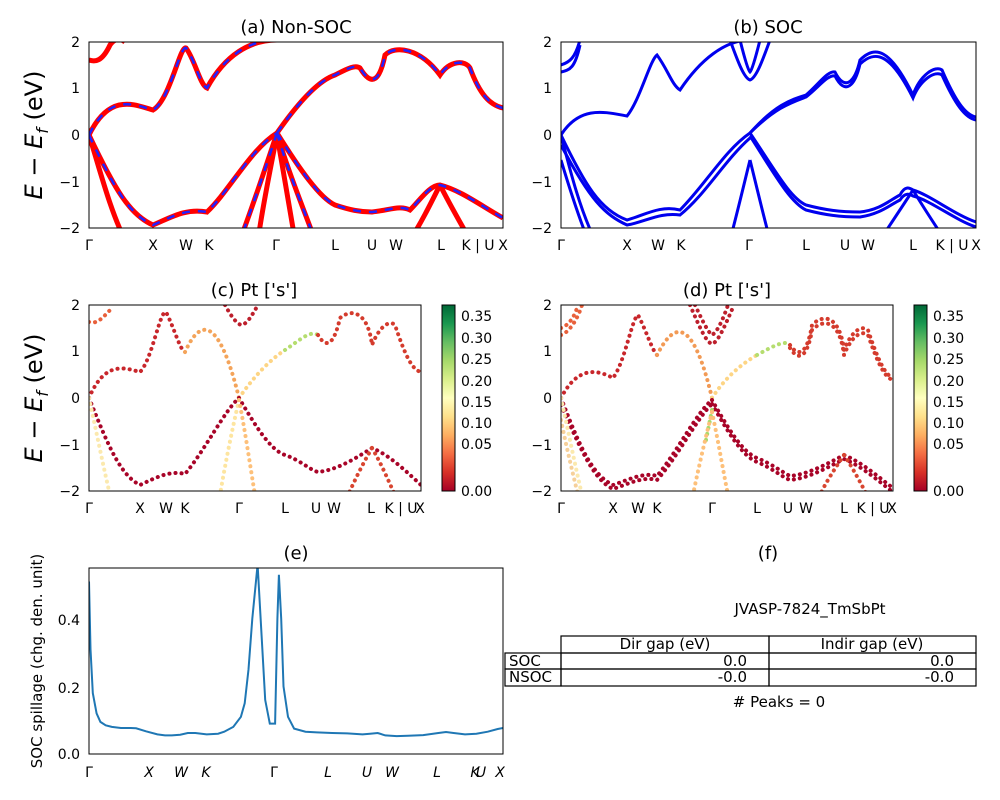 Image resolution: width=1000 pixels, height=800 pixels. I want to click on band-b16, so click(750, 58).